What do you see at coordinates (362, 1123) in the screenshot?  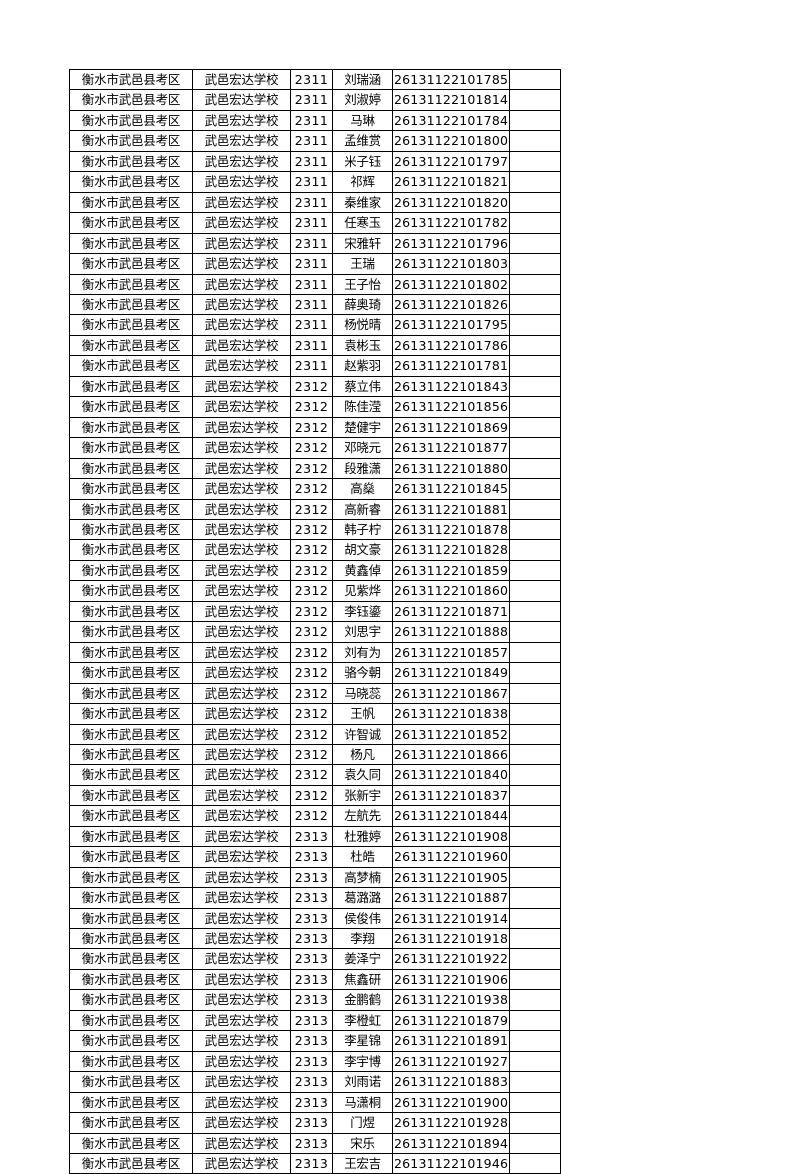 I see `cell-name: 门煜` at bounding box center [362, 1123].